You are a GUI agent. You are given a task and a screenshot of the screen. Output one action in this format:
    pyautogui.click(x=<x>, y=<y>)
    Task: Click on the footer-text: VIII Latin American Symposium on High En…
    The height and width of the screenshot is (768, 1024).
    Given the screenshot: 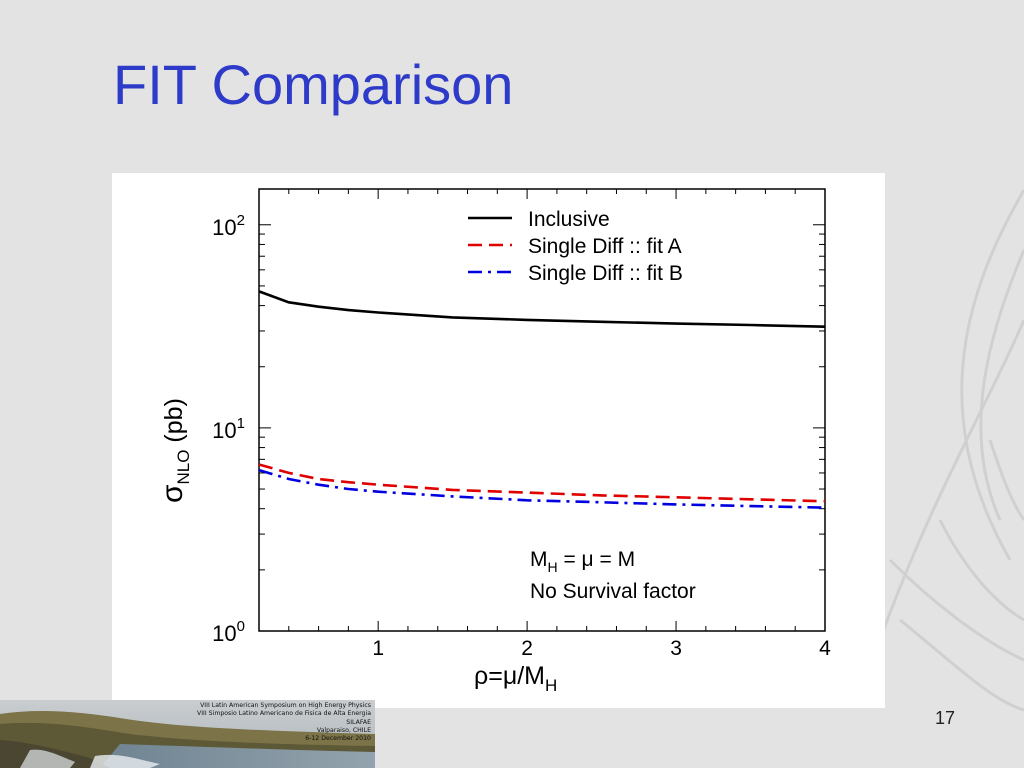 What is the action you would take?
    pyautogui.click(x=284, y=722)
    